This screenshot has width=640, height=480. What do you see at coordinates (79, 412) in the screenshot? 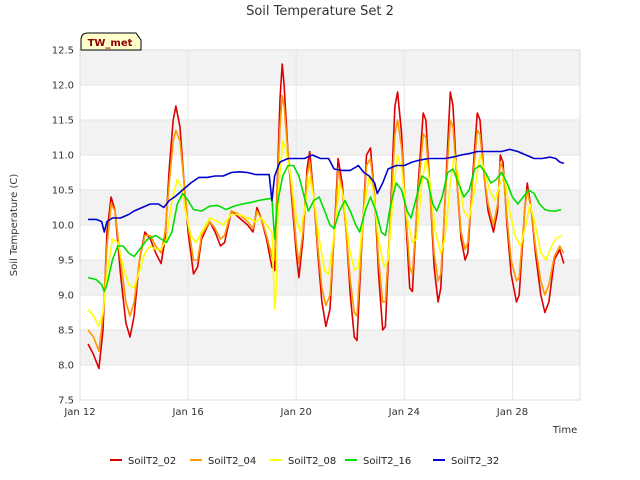
I see `x-tick-label: Jan 12` at bounding box center [79, 412].